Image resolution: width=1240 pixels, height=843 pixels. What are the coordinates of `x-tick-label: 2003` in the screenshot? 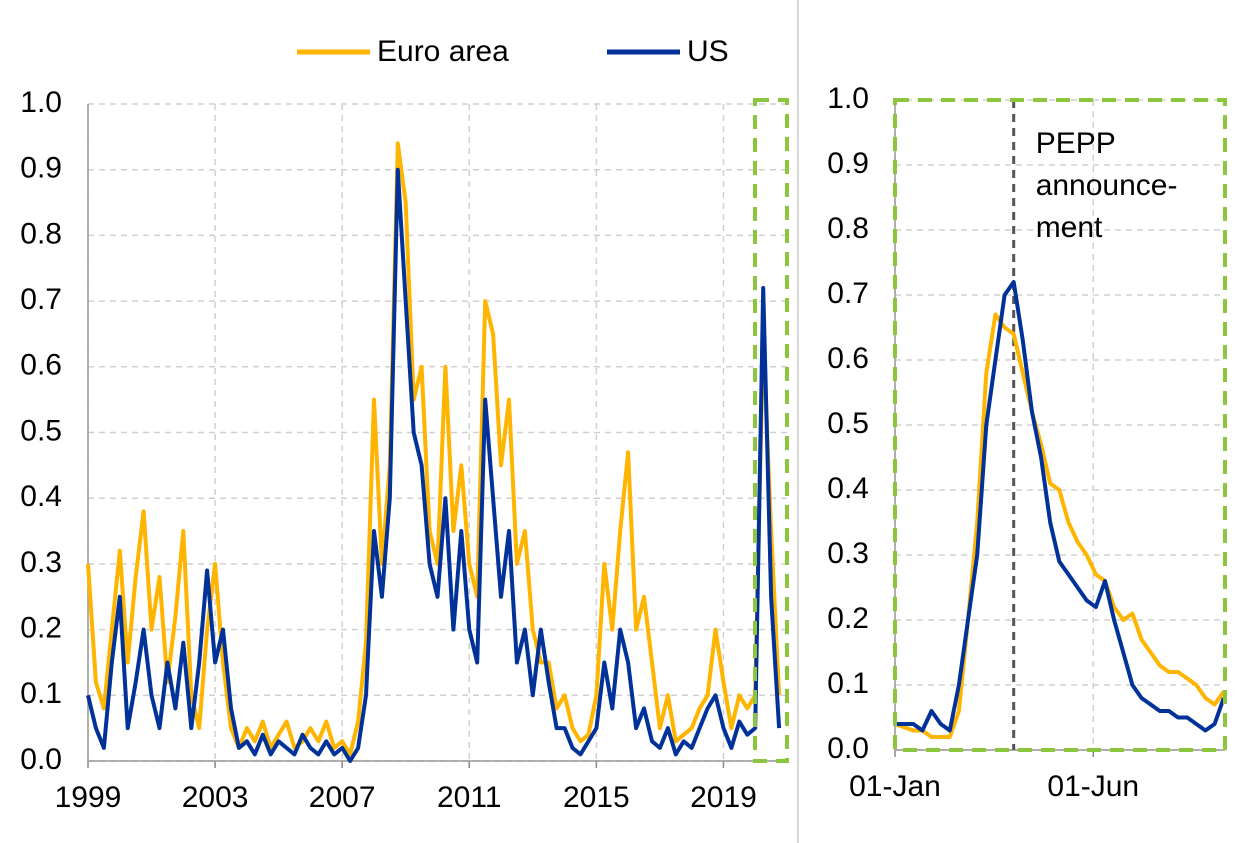 It's located at (215, 797).